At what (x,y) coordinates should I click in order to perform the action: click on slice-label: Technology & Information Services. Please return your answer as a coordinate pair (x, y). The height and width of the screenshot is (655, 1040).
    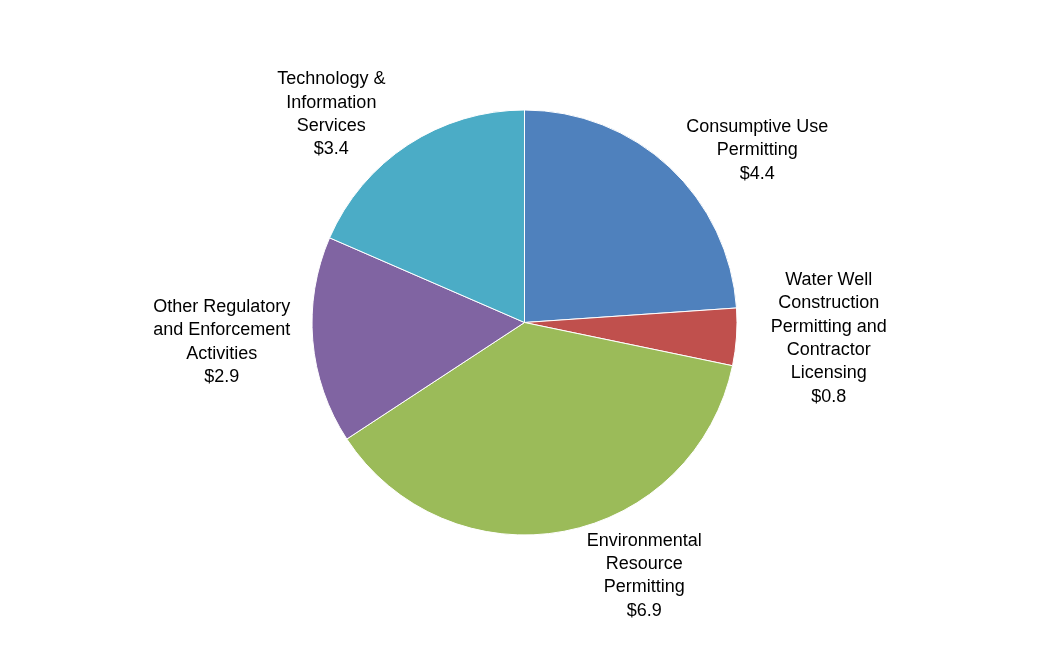
    Looking at the image, I should click on (331, 101).